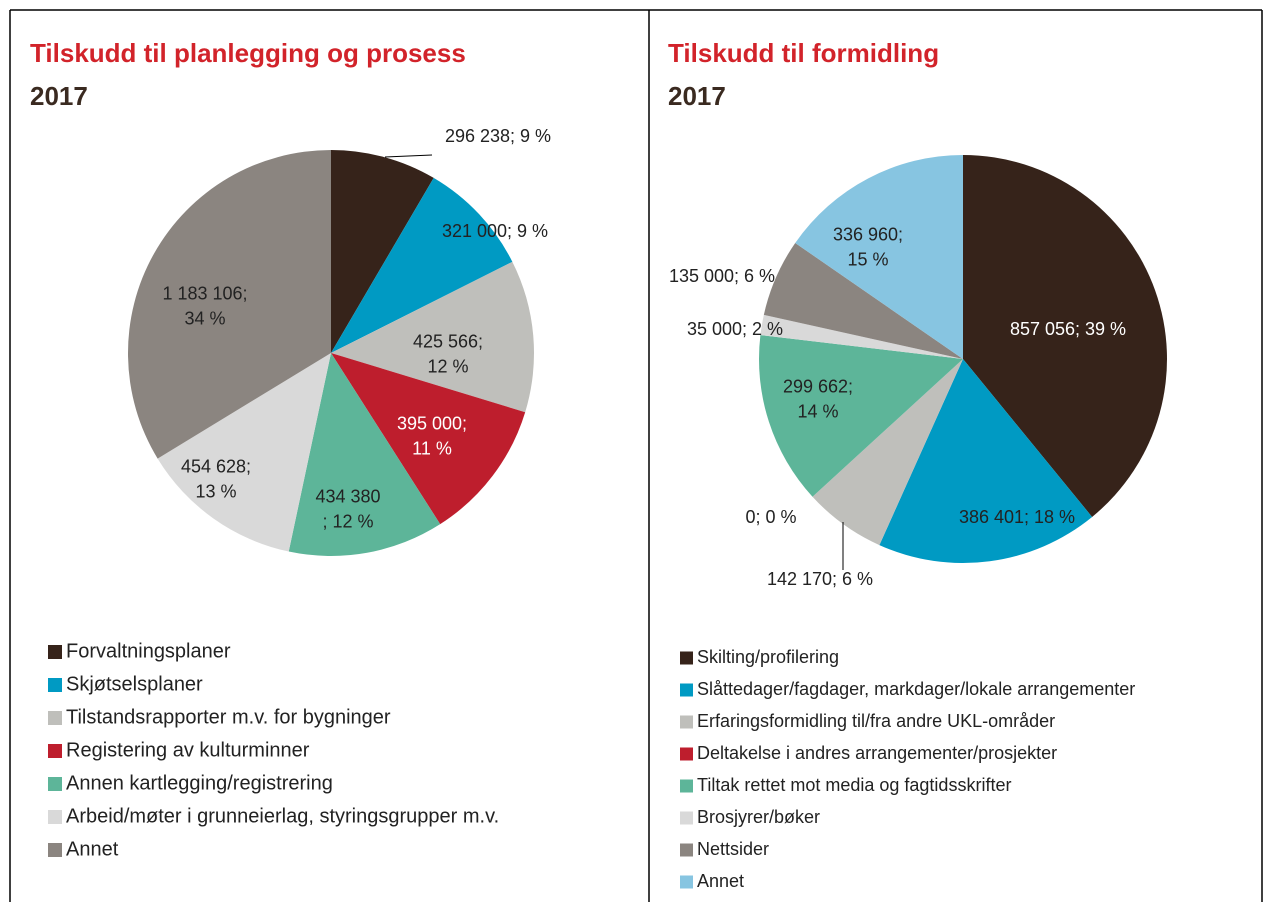 This screenshot has width=1263, height=902. I want to click on data-label: 434 380 ; 12 %, so click(347, 508).